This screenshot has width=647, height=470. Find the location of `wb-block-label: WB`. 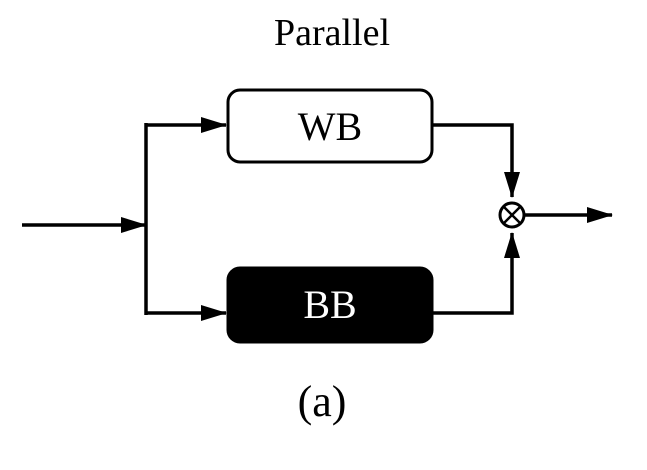

wb-block-label: WB is located at coordinates (330, 126).